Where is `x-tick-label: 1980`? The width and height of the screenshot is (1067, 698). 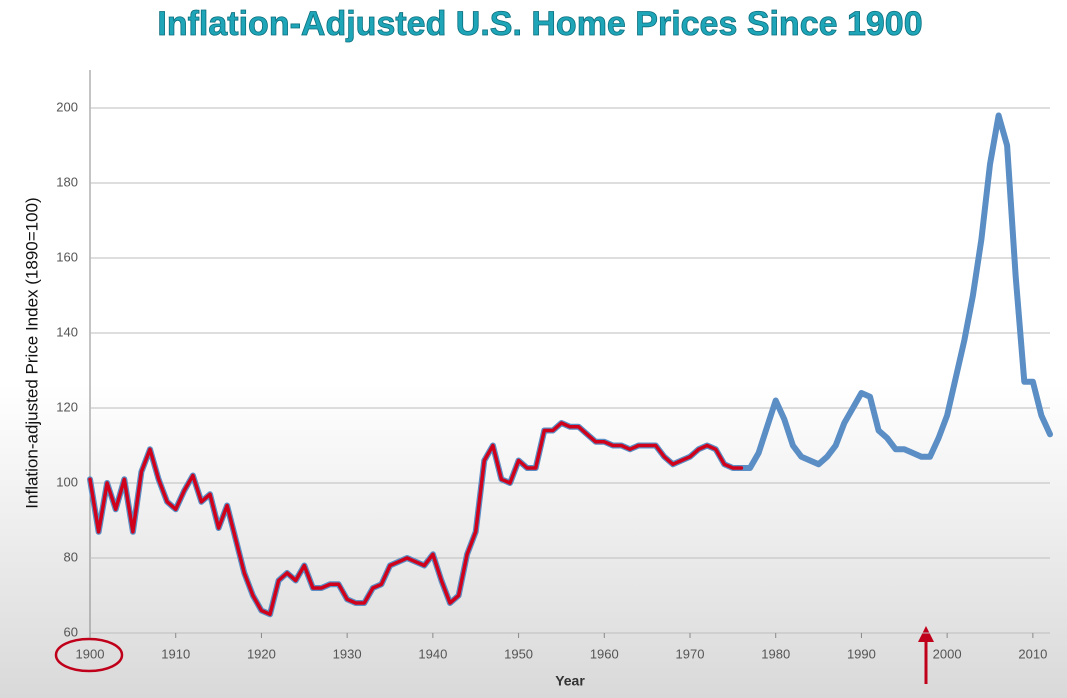 x-tick-label: 1980 is located at coordinates (775, 653).